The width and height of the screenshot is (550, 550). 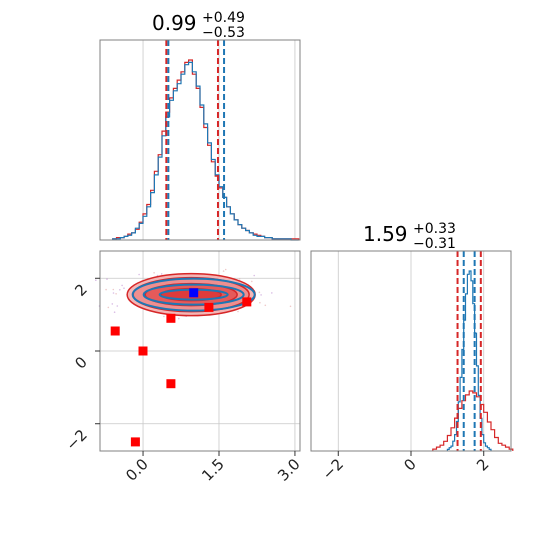 I want to click on panel-3-hist-series-blue, so click(x=469, y=360).